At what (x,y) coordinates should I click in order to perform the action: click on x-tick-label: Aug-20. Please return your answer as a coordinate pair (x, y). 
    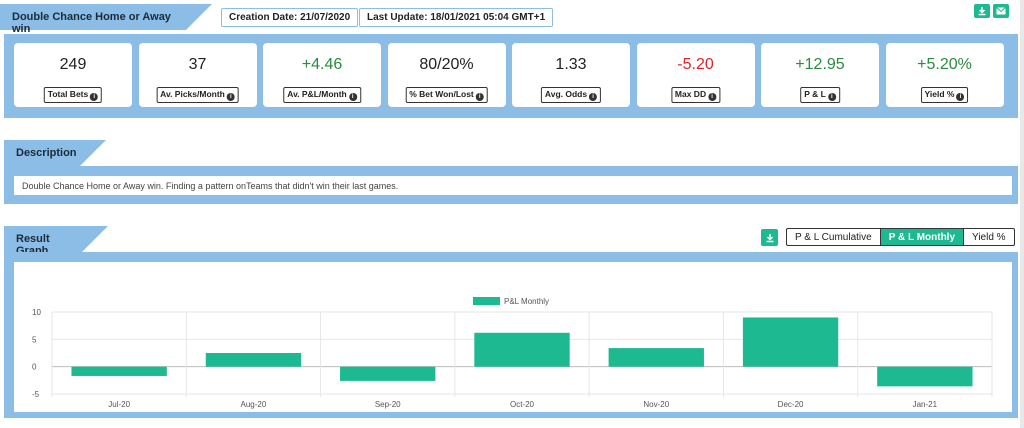
    Looking at the image, I should click on (254, 404).